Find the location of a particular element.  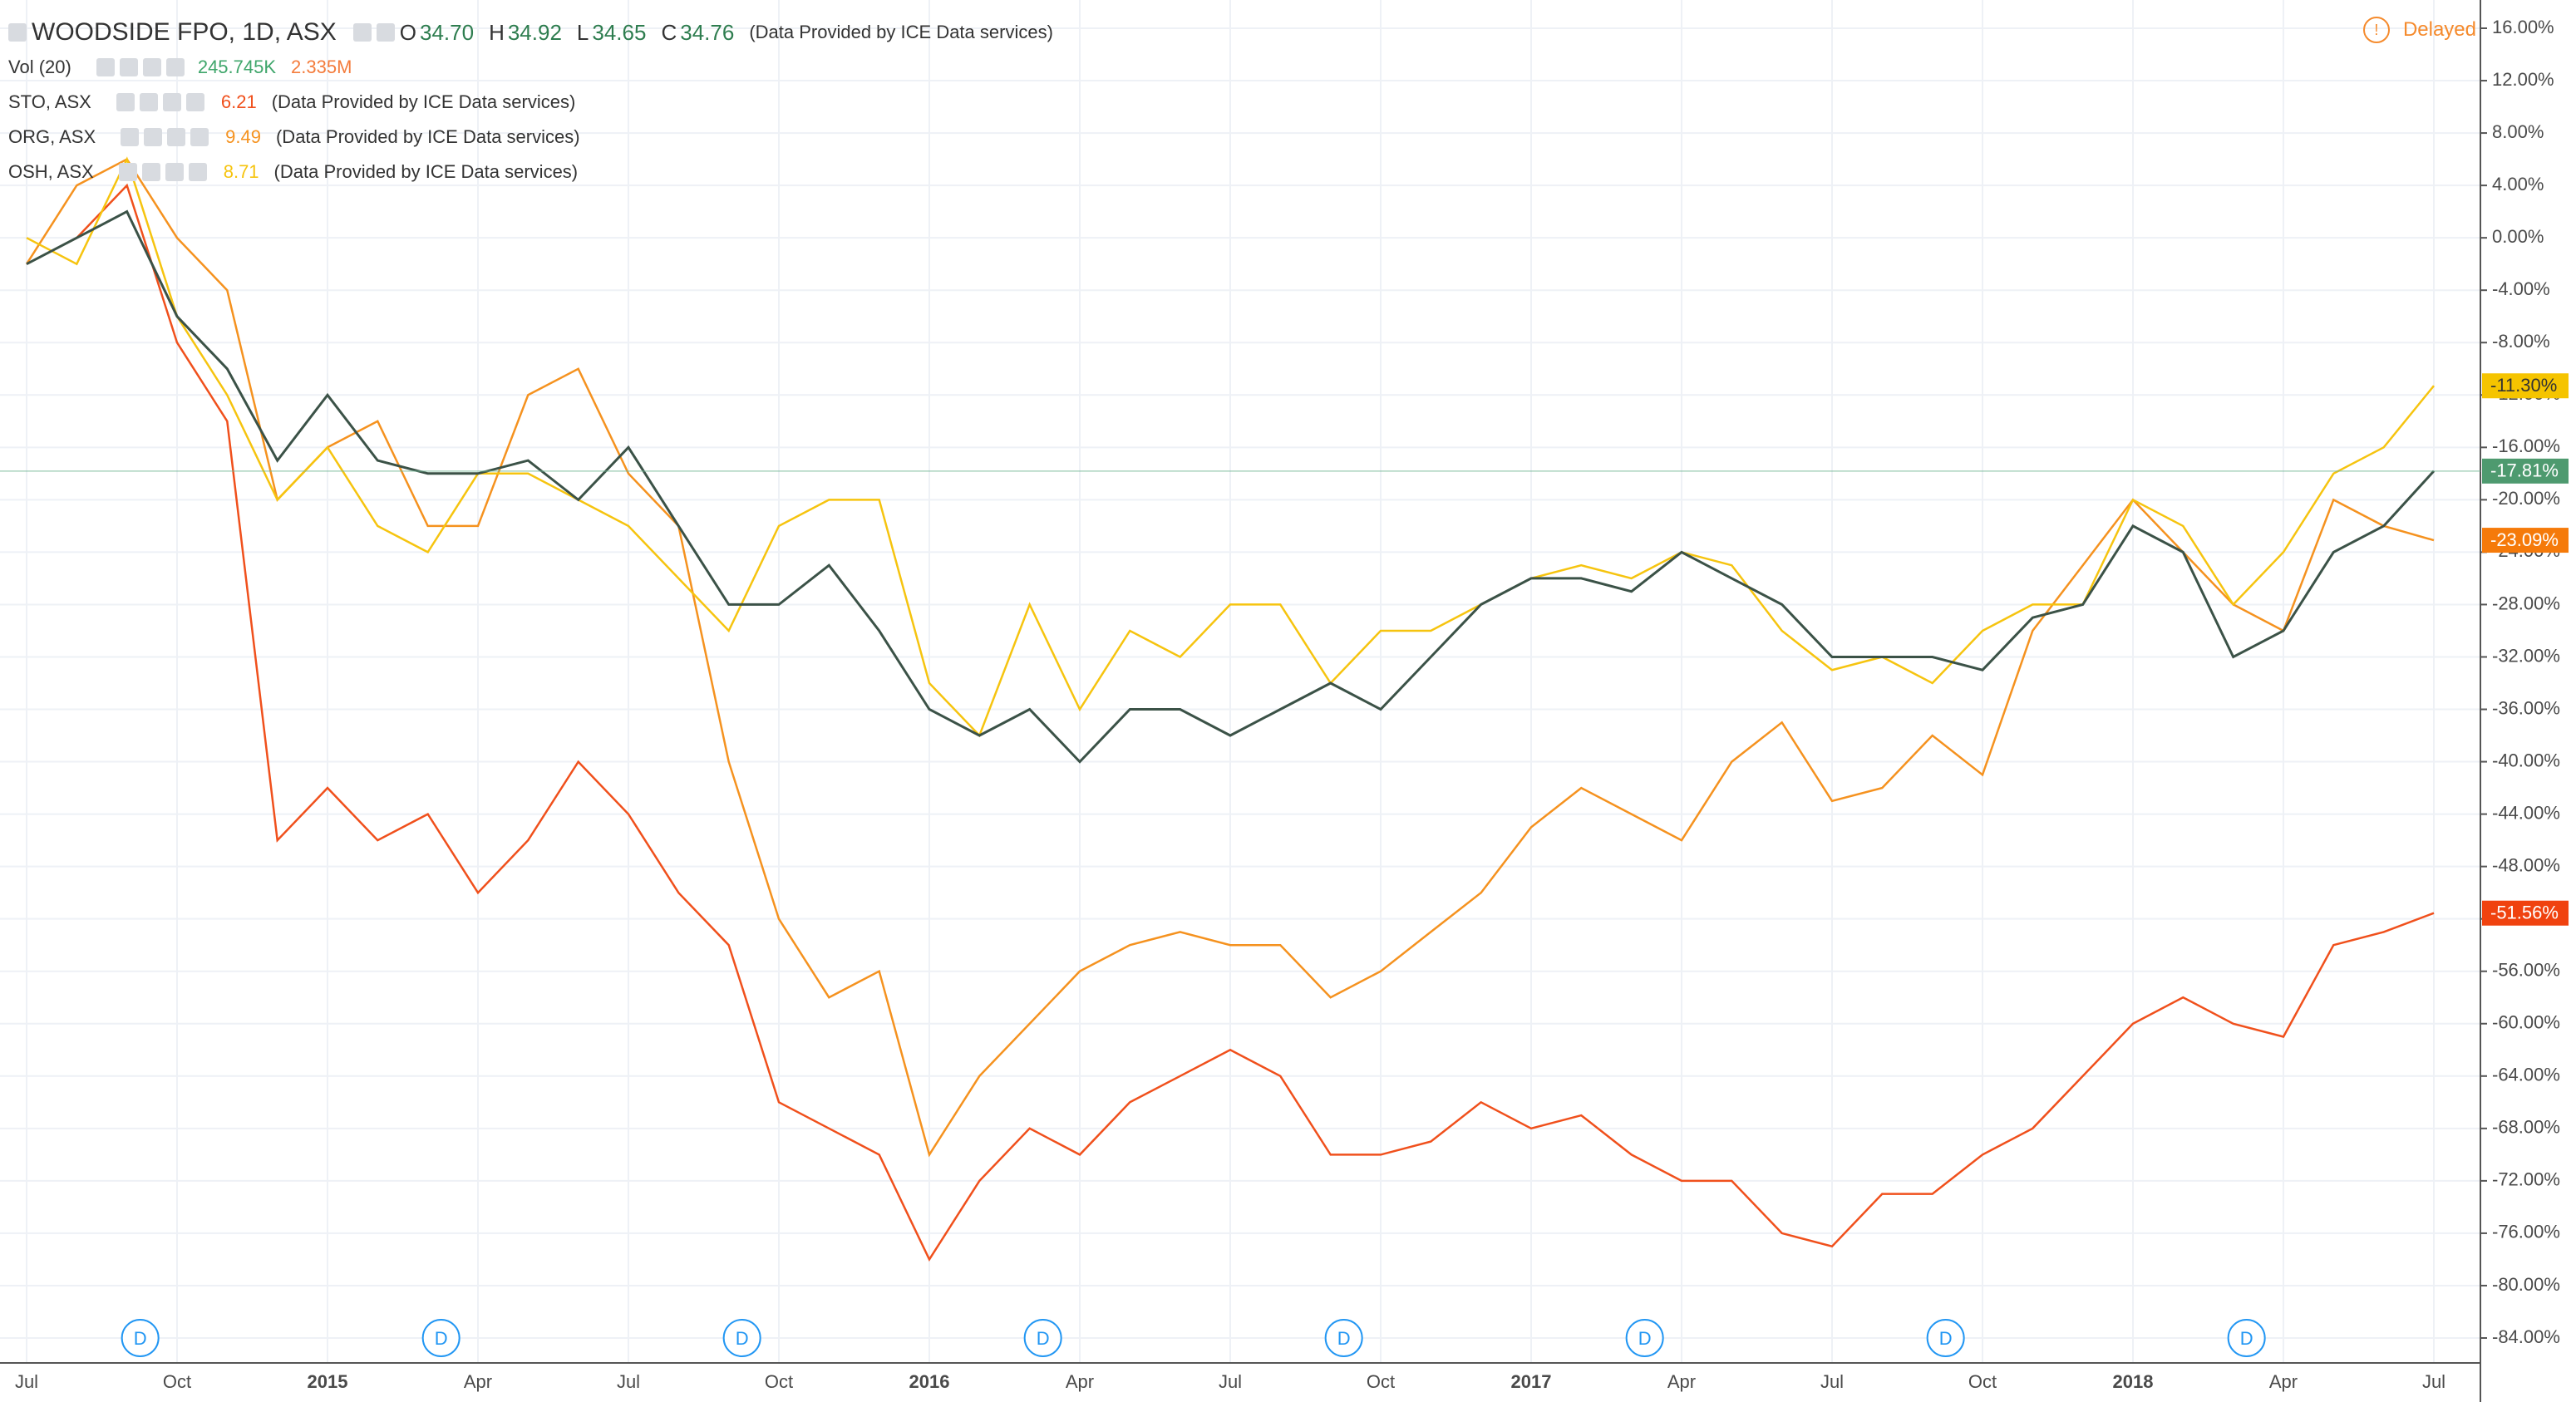

series-price: 9.49 is located at coordinates (243, 136).